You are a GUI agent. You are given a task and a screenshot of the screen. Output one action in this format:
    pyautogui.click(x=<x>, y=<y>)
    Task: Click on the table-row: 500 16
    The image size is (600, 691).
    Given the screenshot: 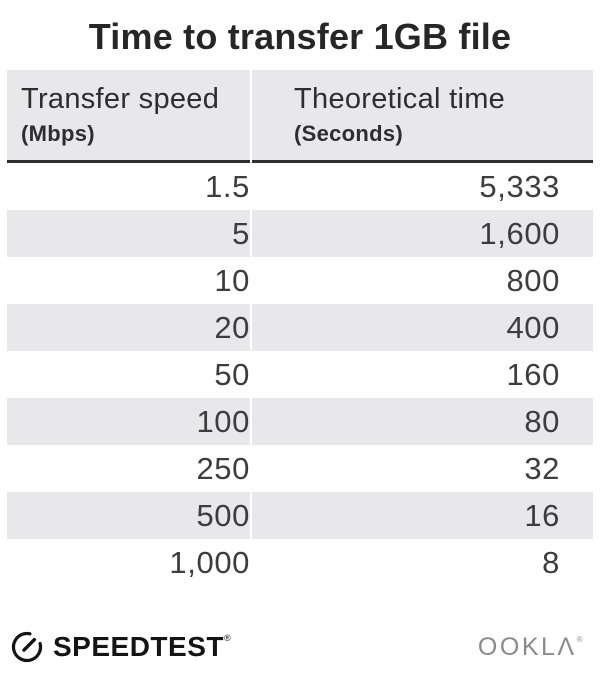 What is the action you would take?
    pyautogui.click(x=300, y=516)
    